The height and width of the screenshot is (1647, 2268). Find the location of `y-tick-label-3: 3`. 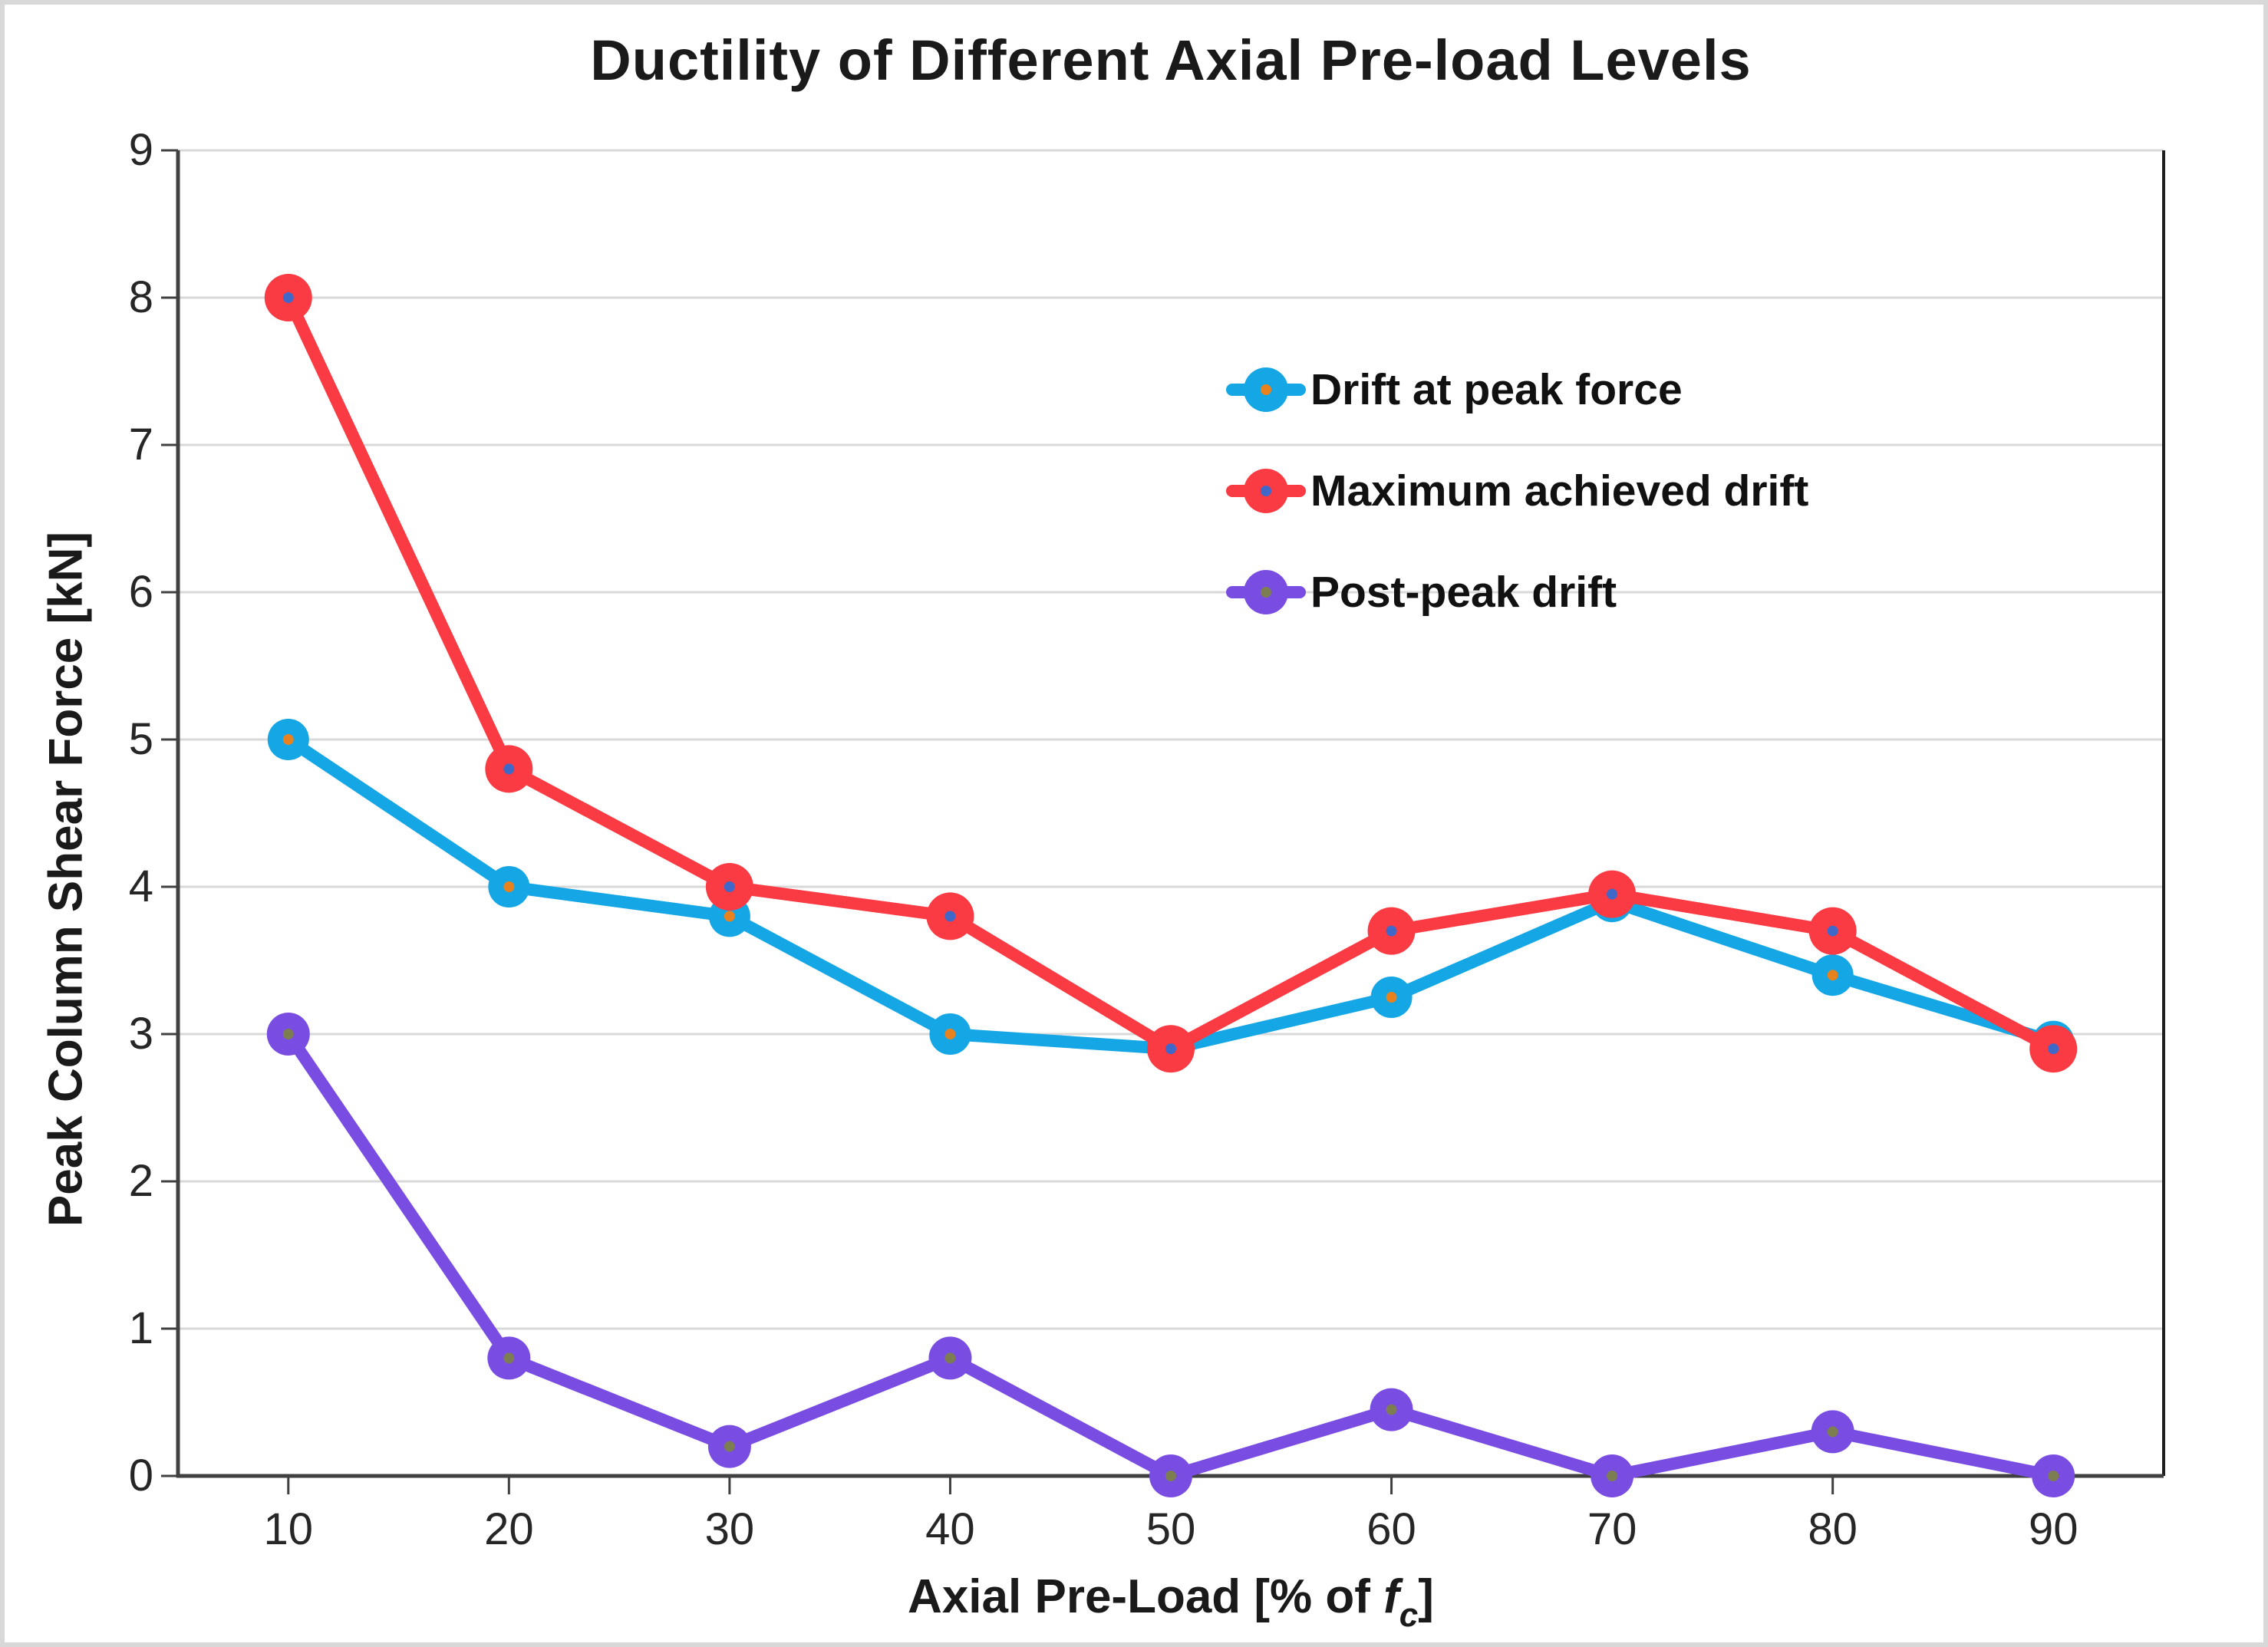

y-tick-label-3: 3 is located at coordinates (140, 1034).